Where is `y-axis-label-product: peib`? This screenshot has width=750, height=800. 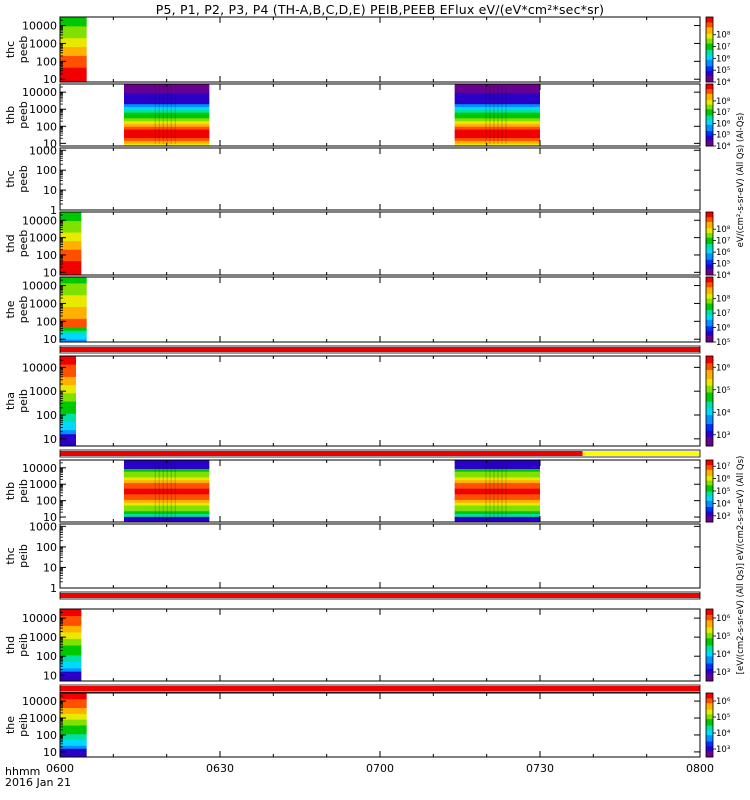
y-axis-label-product: peib is located at coordinates (23, 645).